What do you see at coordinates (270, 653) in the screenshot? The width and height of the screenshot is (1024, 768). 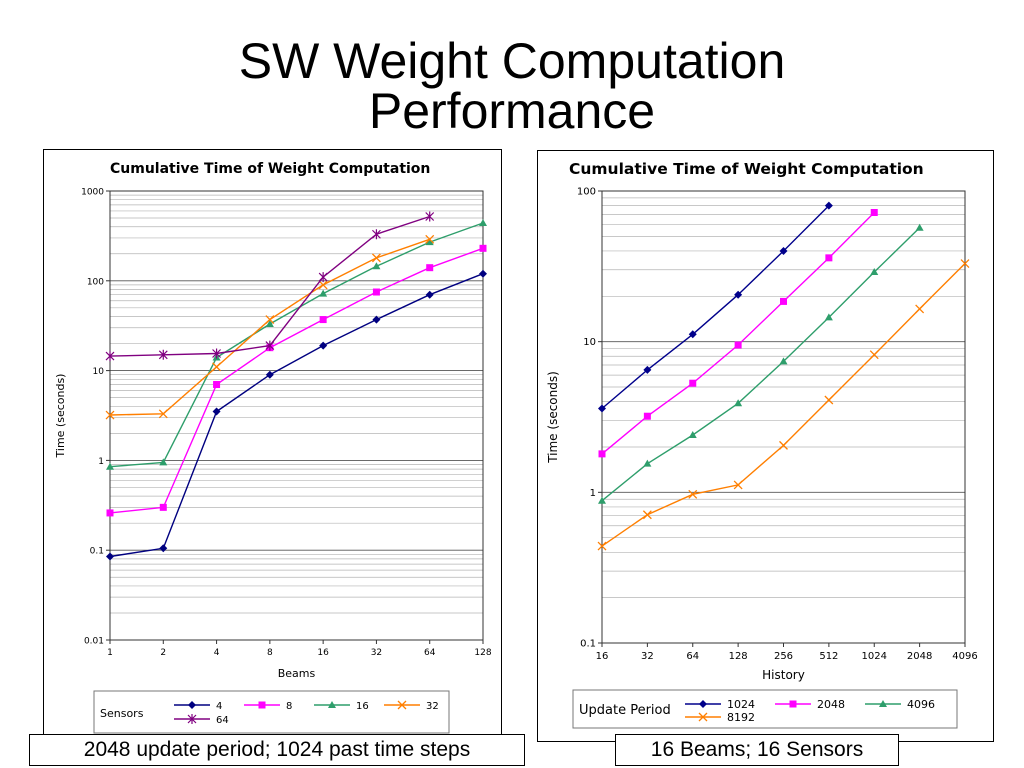 I see `x-tick-label: 8` at bounding box center [270, 653].